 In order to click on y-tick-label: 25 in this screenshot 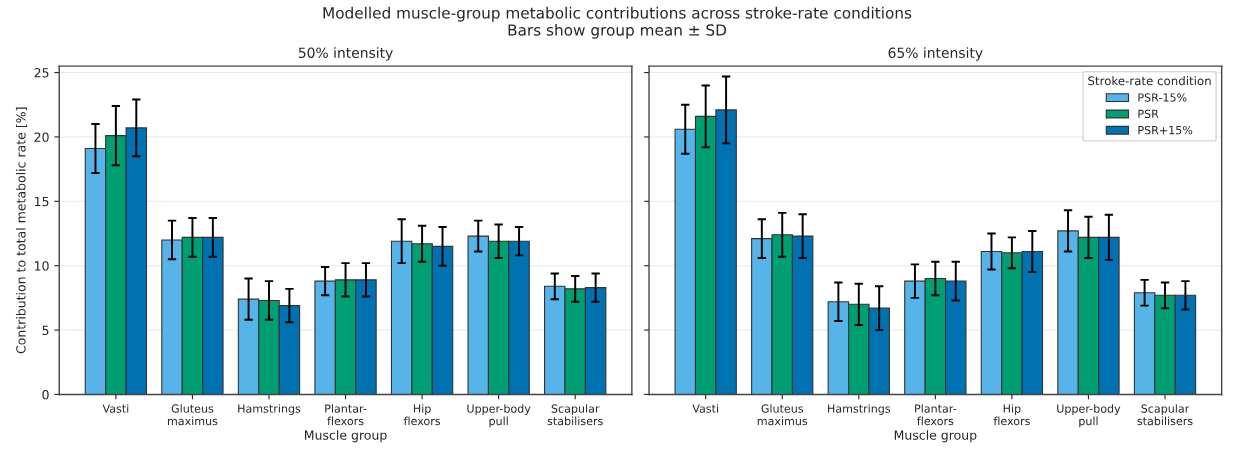, I will do `click(41, 73)`.